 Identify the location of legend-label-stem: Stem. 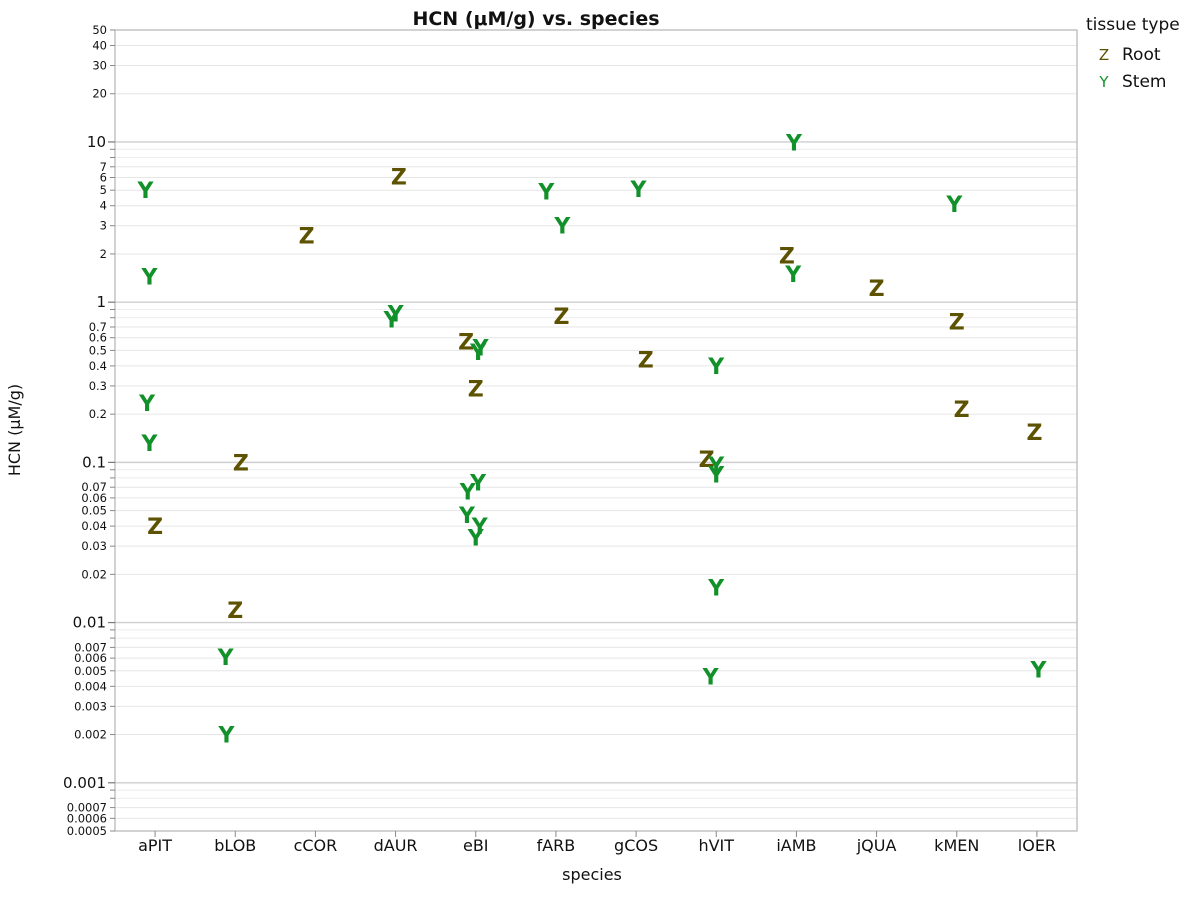
(1144, 82).